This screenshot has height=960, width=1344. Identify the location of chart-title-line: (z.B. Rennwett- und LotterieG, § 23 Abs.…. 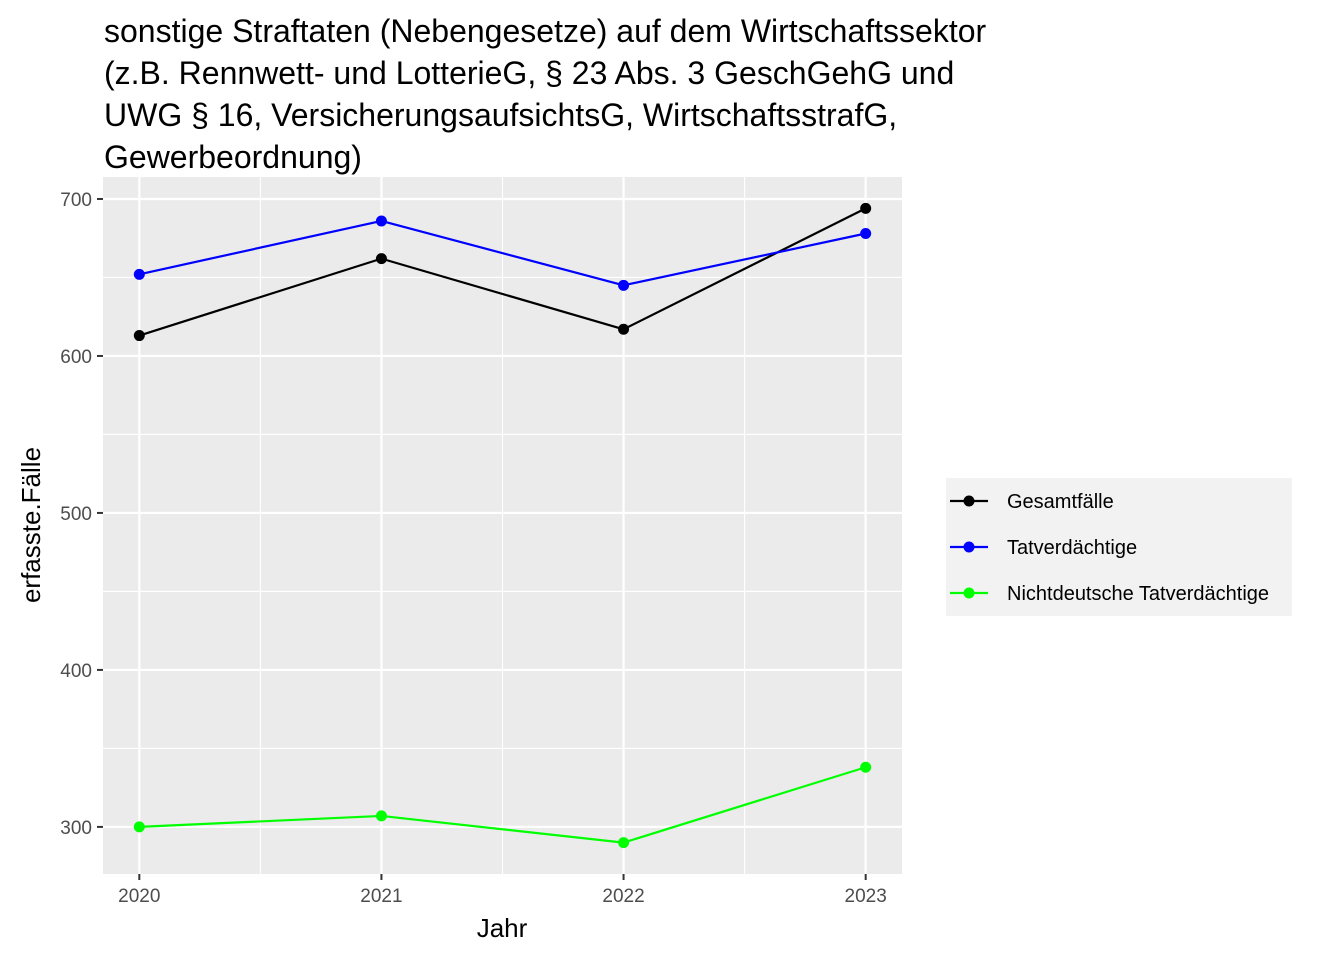
(529, 73).